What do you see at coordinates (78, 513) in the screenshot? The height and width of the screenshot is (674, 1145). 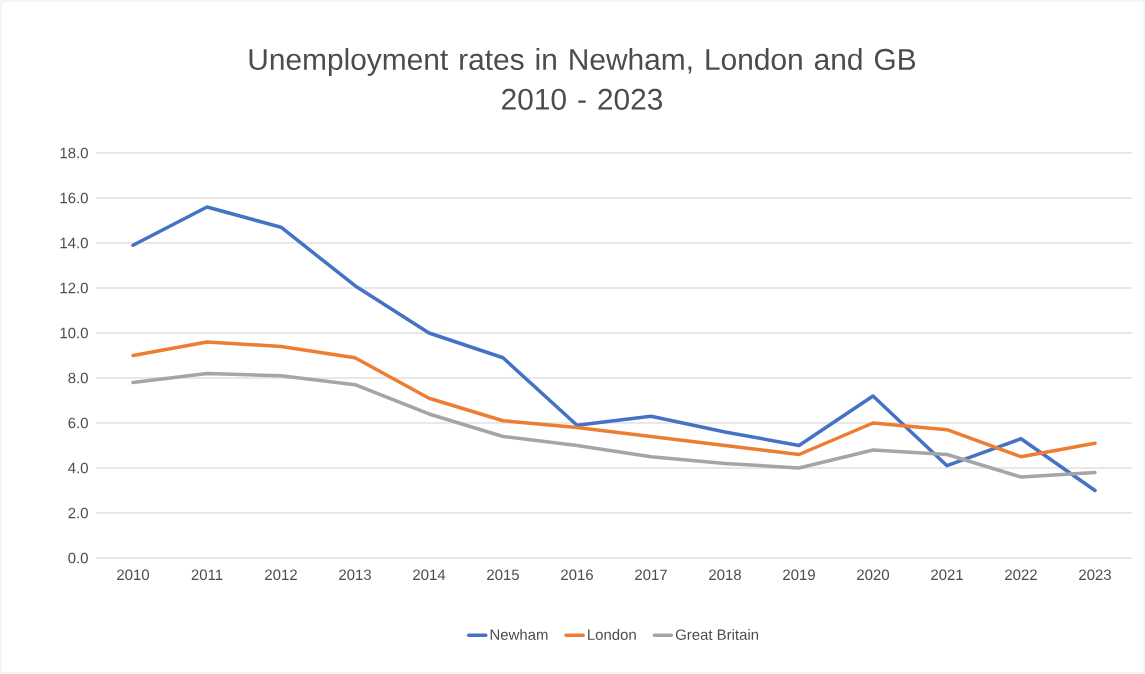 I see `y-tick-label: 2.0` at bounding box center [78, 513].